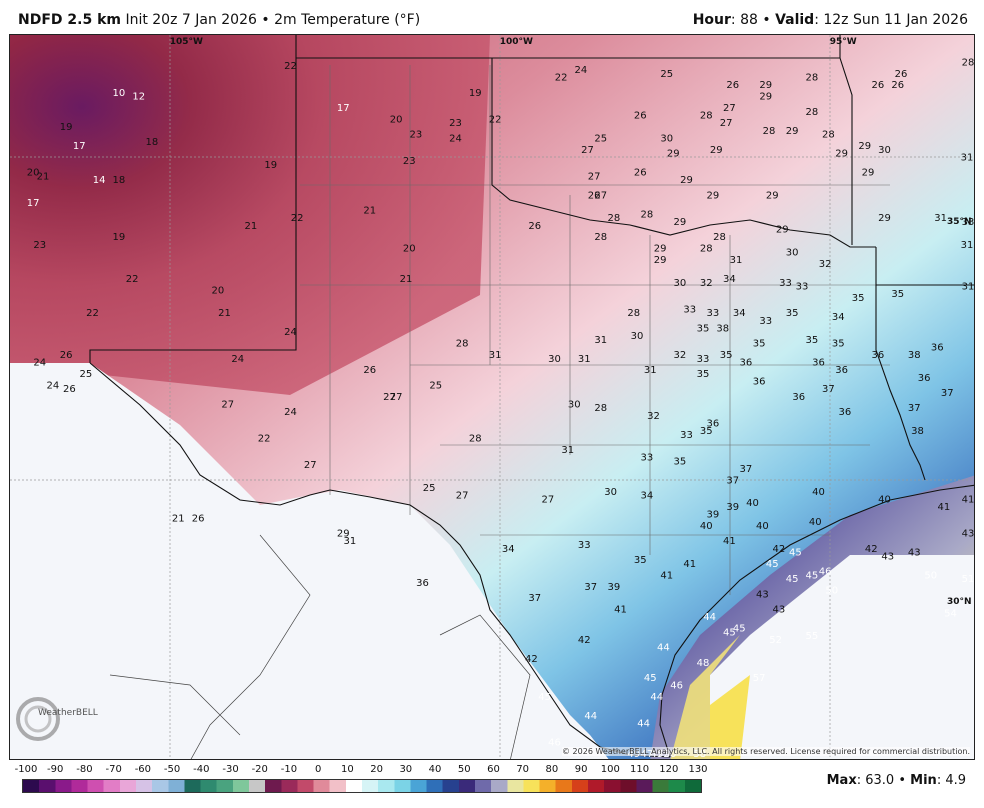 This screenshot has width=984, height=808. What do you see at coordinates (218, 290) in the screenshot?
I see `temperature-label: 20` at bounding box center [218, 290].